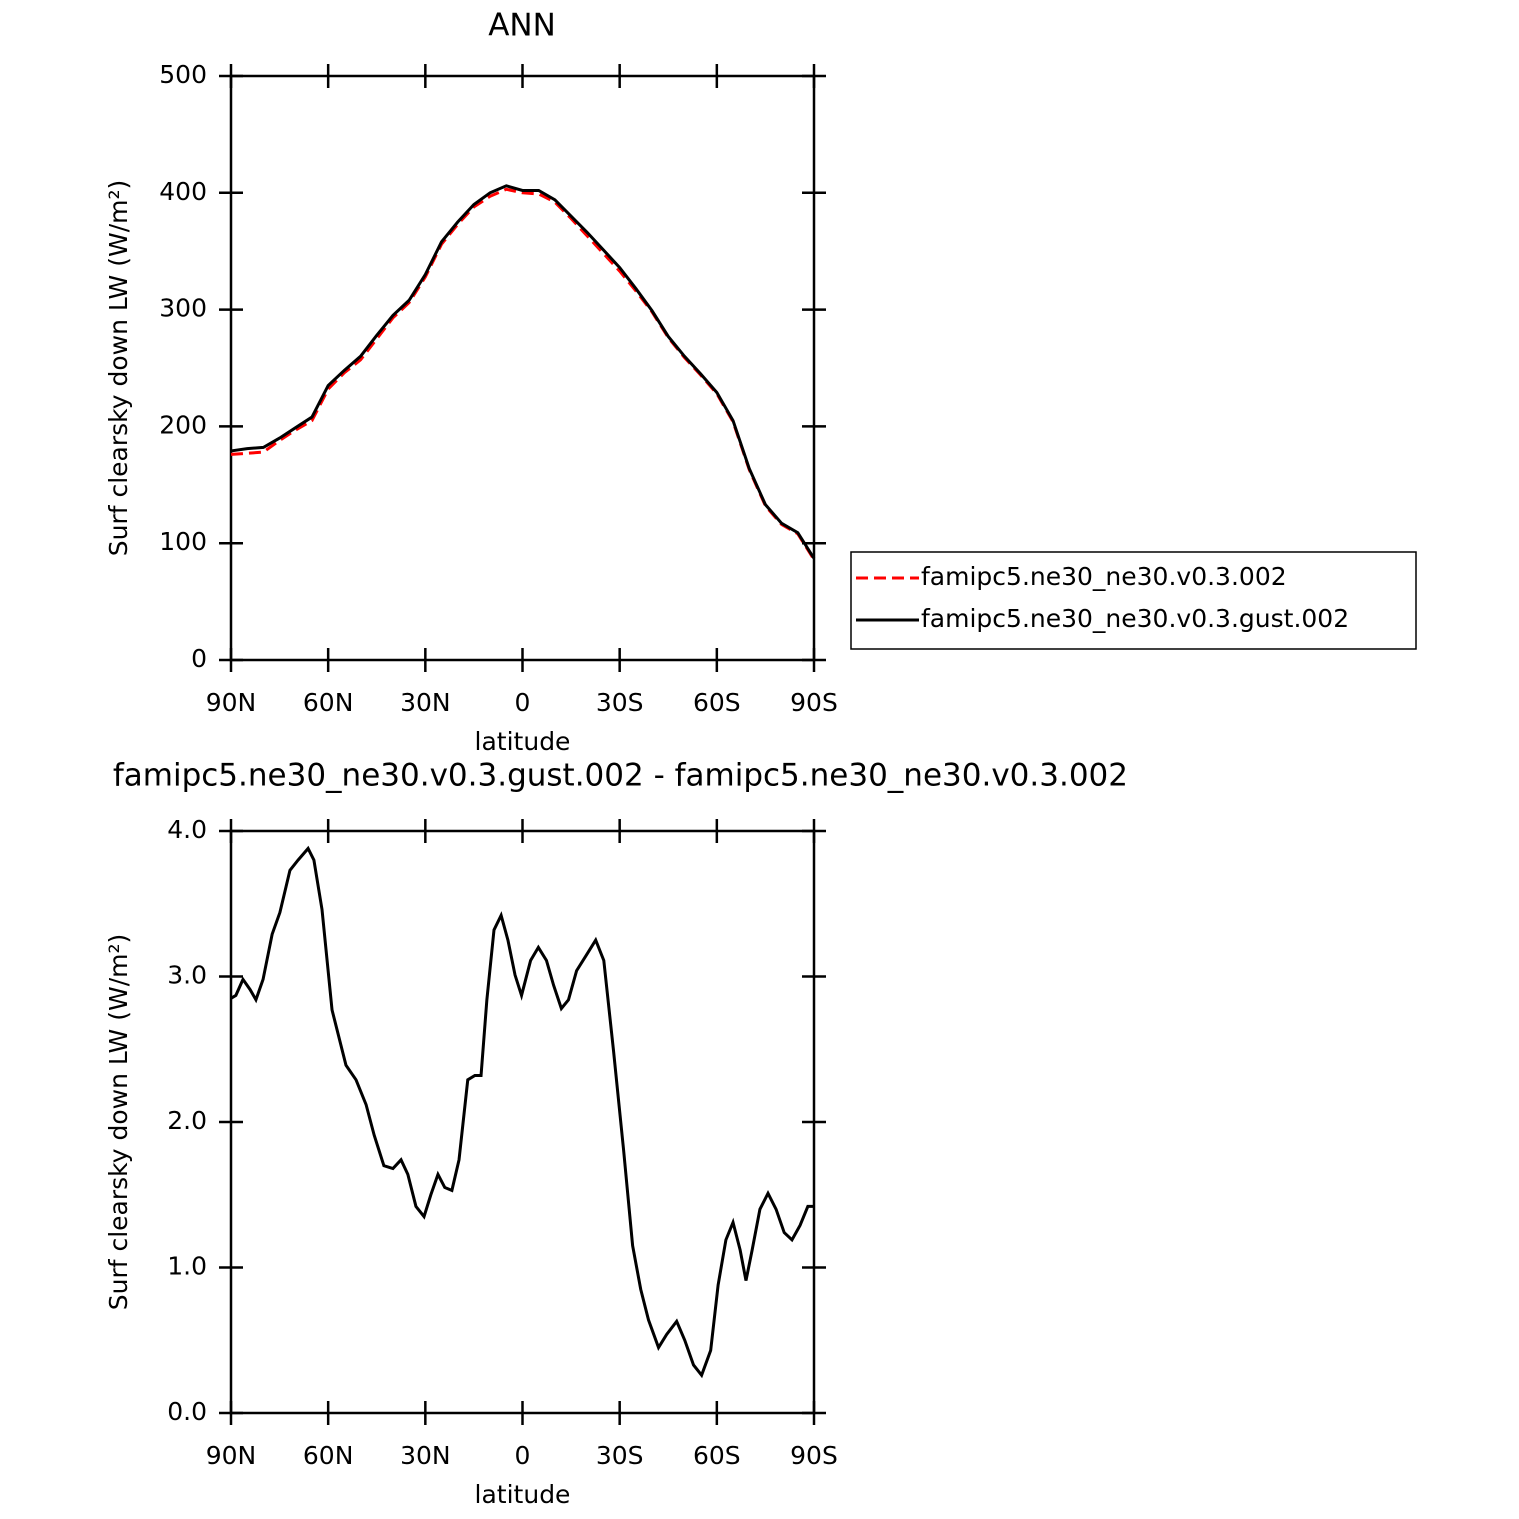 This screenshot has width=1519, height=1519. Describe the element at coordinates (522, 26) in the screenshot. I see `chart-title: ANN` at that location.